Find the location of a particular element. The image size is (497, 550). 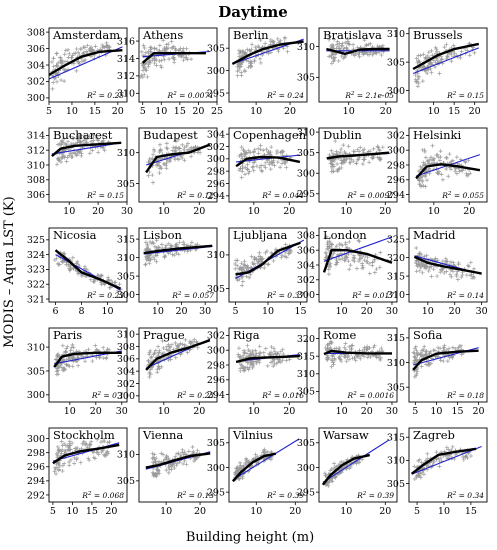

panel-vilnius: Vilnius R2 = 0.39 10 20 295 300 305 is located at coordinates (257, 472).